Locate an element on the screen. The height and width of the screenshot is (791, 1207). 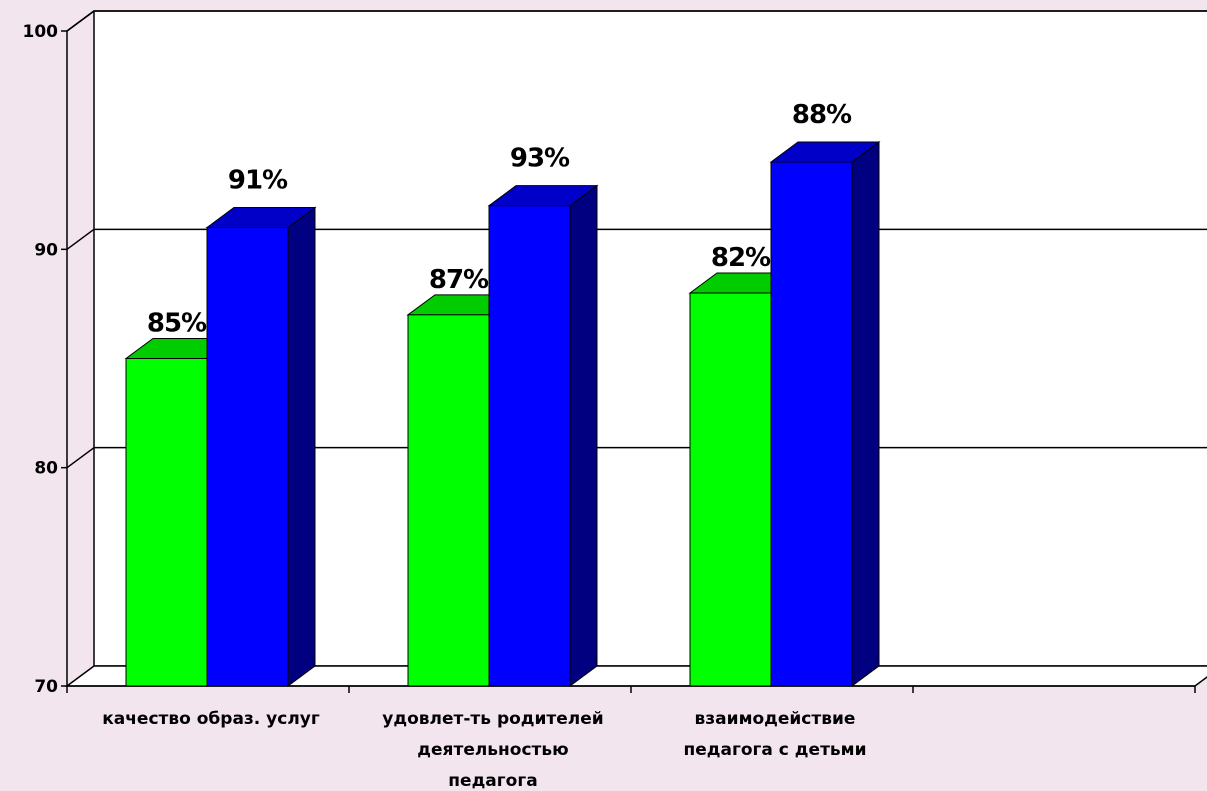
y-tick-label: 70 is located at coordinates (46, 687).